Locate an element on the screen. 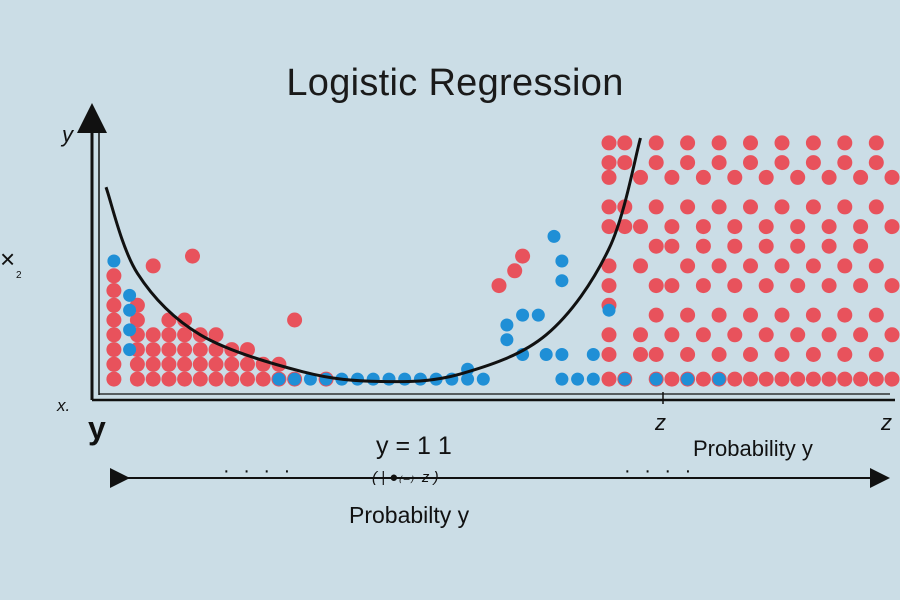 The width and height of the screenshot is (900, 600). edge-mark: × is located at coordinates (8, 259).